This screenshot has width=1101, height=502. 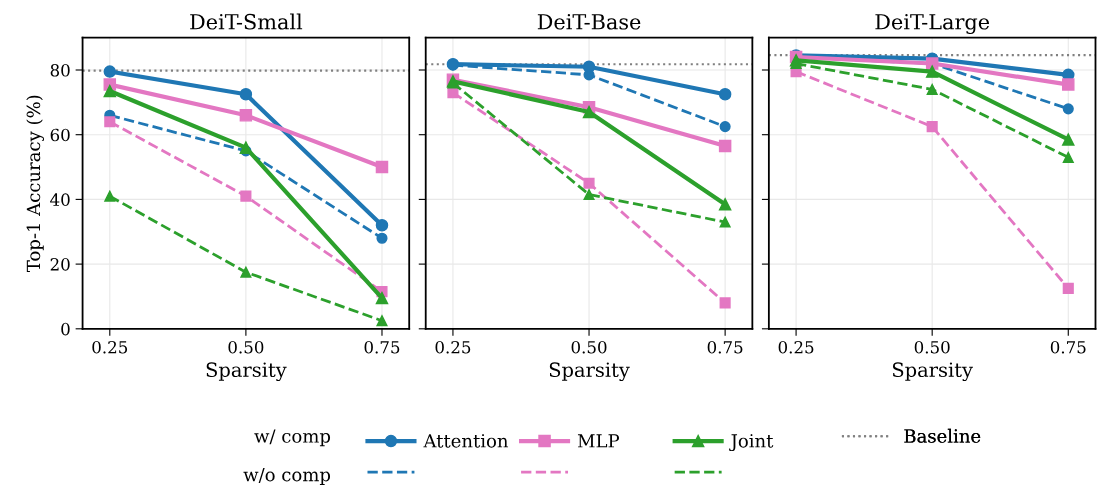 I want to click on legend-label: Joint, so click(x=751, y=443).